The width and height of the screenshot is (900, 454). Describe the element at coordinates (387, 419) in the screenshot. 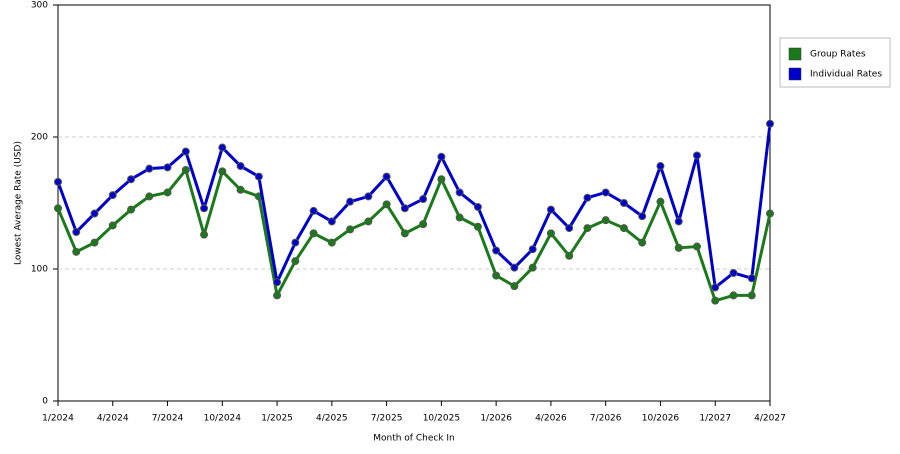

I see `x-tick-label: 7/2025` at that location.